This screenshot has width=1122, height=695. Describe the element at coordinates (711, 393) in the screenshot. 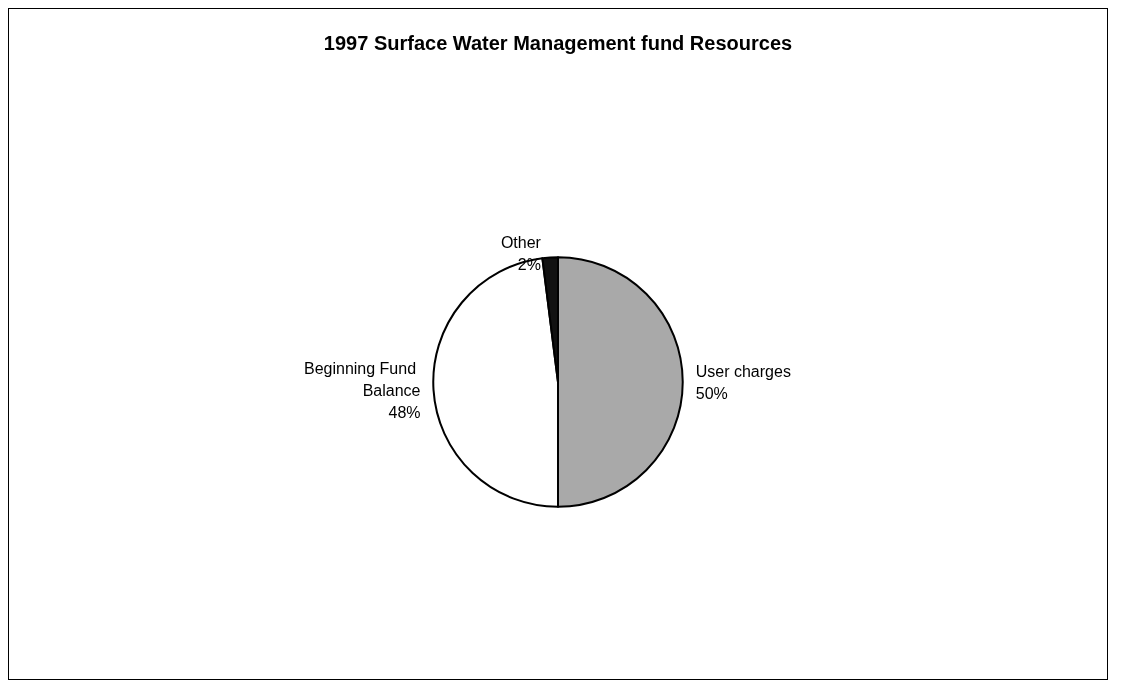

I see `data-label: 50%` at that location.